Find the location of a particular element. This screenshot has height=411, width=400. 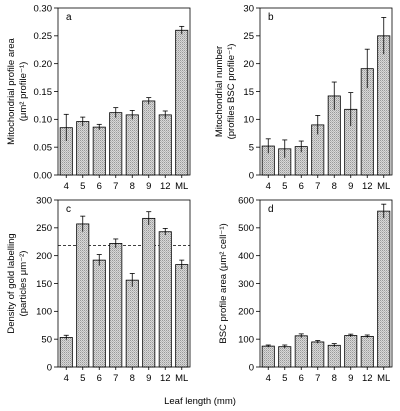

y-tick-label: 25 is located at coordinates (248, 36).